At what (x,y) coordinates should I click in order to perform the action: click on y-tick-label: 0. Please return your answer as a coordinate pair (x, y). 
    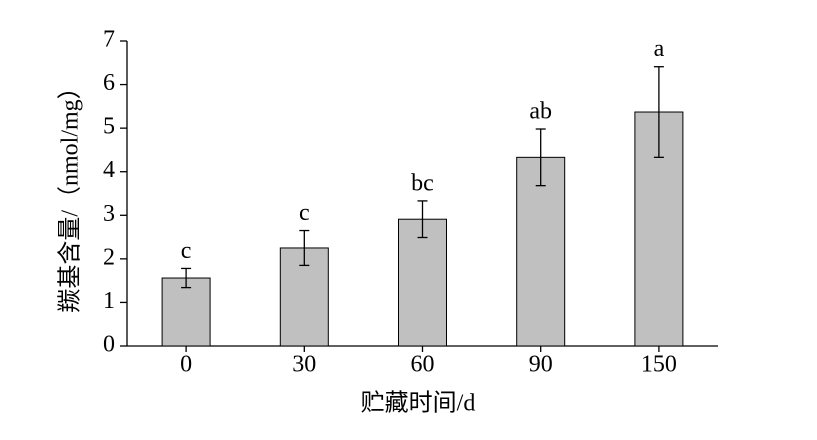
    Looking at the image, I should click on (109, 345).